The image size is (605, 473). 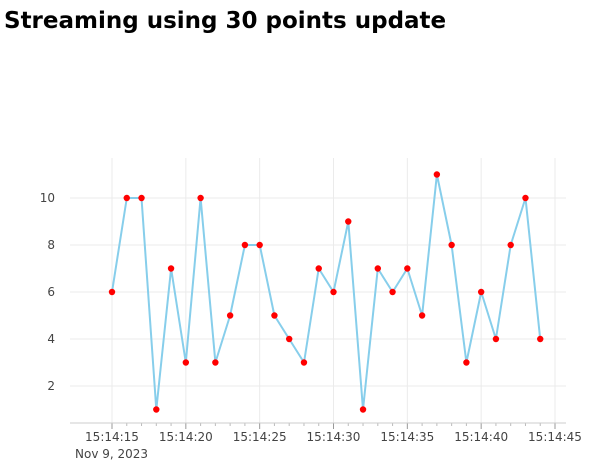 What do you see at coordinates (47, 198) in the screenshot?
I see `y-tick-label: 10` at bounding box center [47, 198].